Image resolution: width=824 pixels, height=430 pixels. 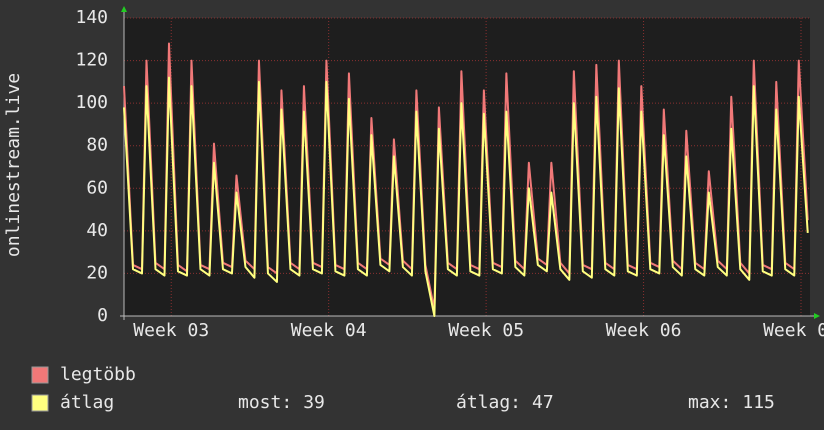 What do you see at coordinates (644, 330) in the screenshot?
I see `x-tick-label: Week 06` at bounding box center [644, 330].